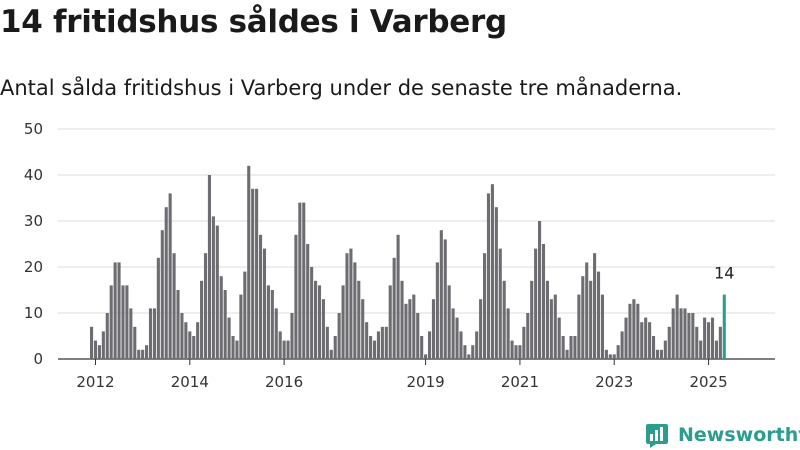  What do you see at coordinates (284, 382) in the screenshot?
I see `x-tick-label: 2016` at bounding box center [284, 382].